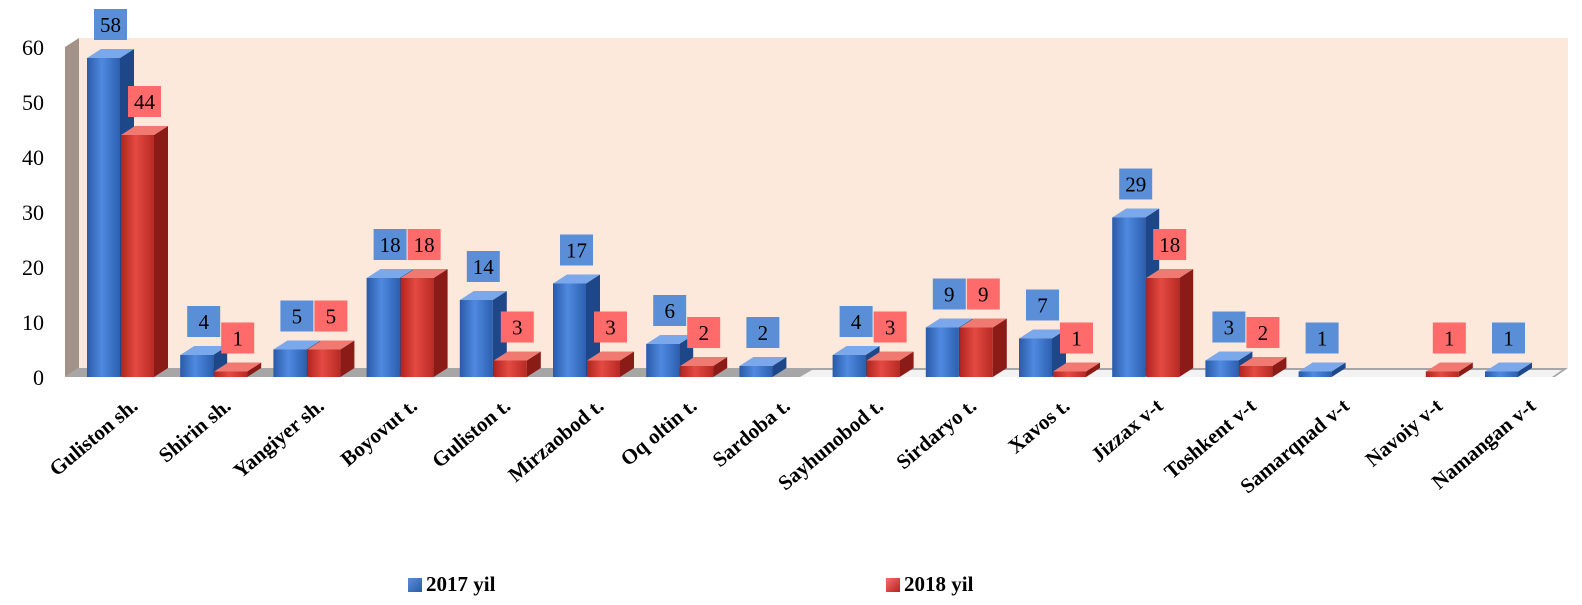  I want to click on x-tick-label: Yangiyer sh., so click(279, 437).